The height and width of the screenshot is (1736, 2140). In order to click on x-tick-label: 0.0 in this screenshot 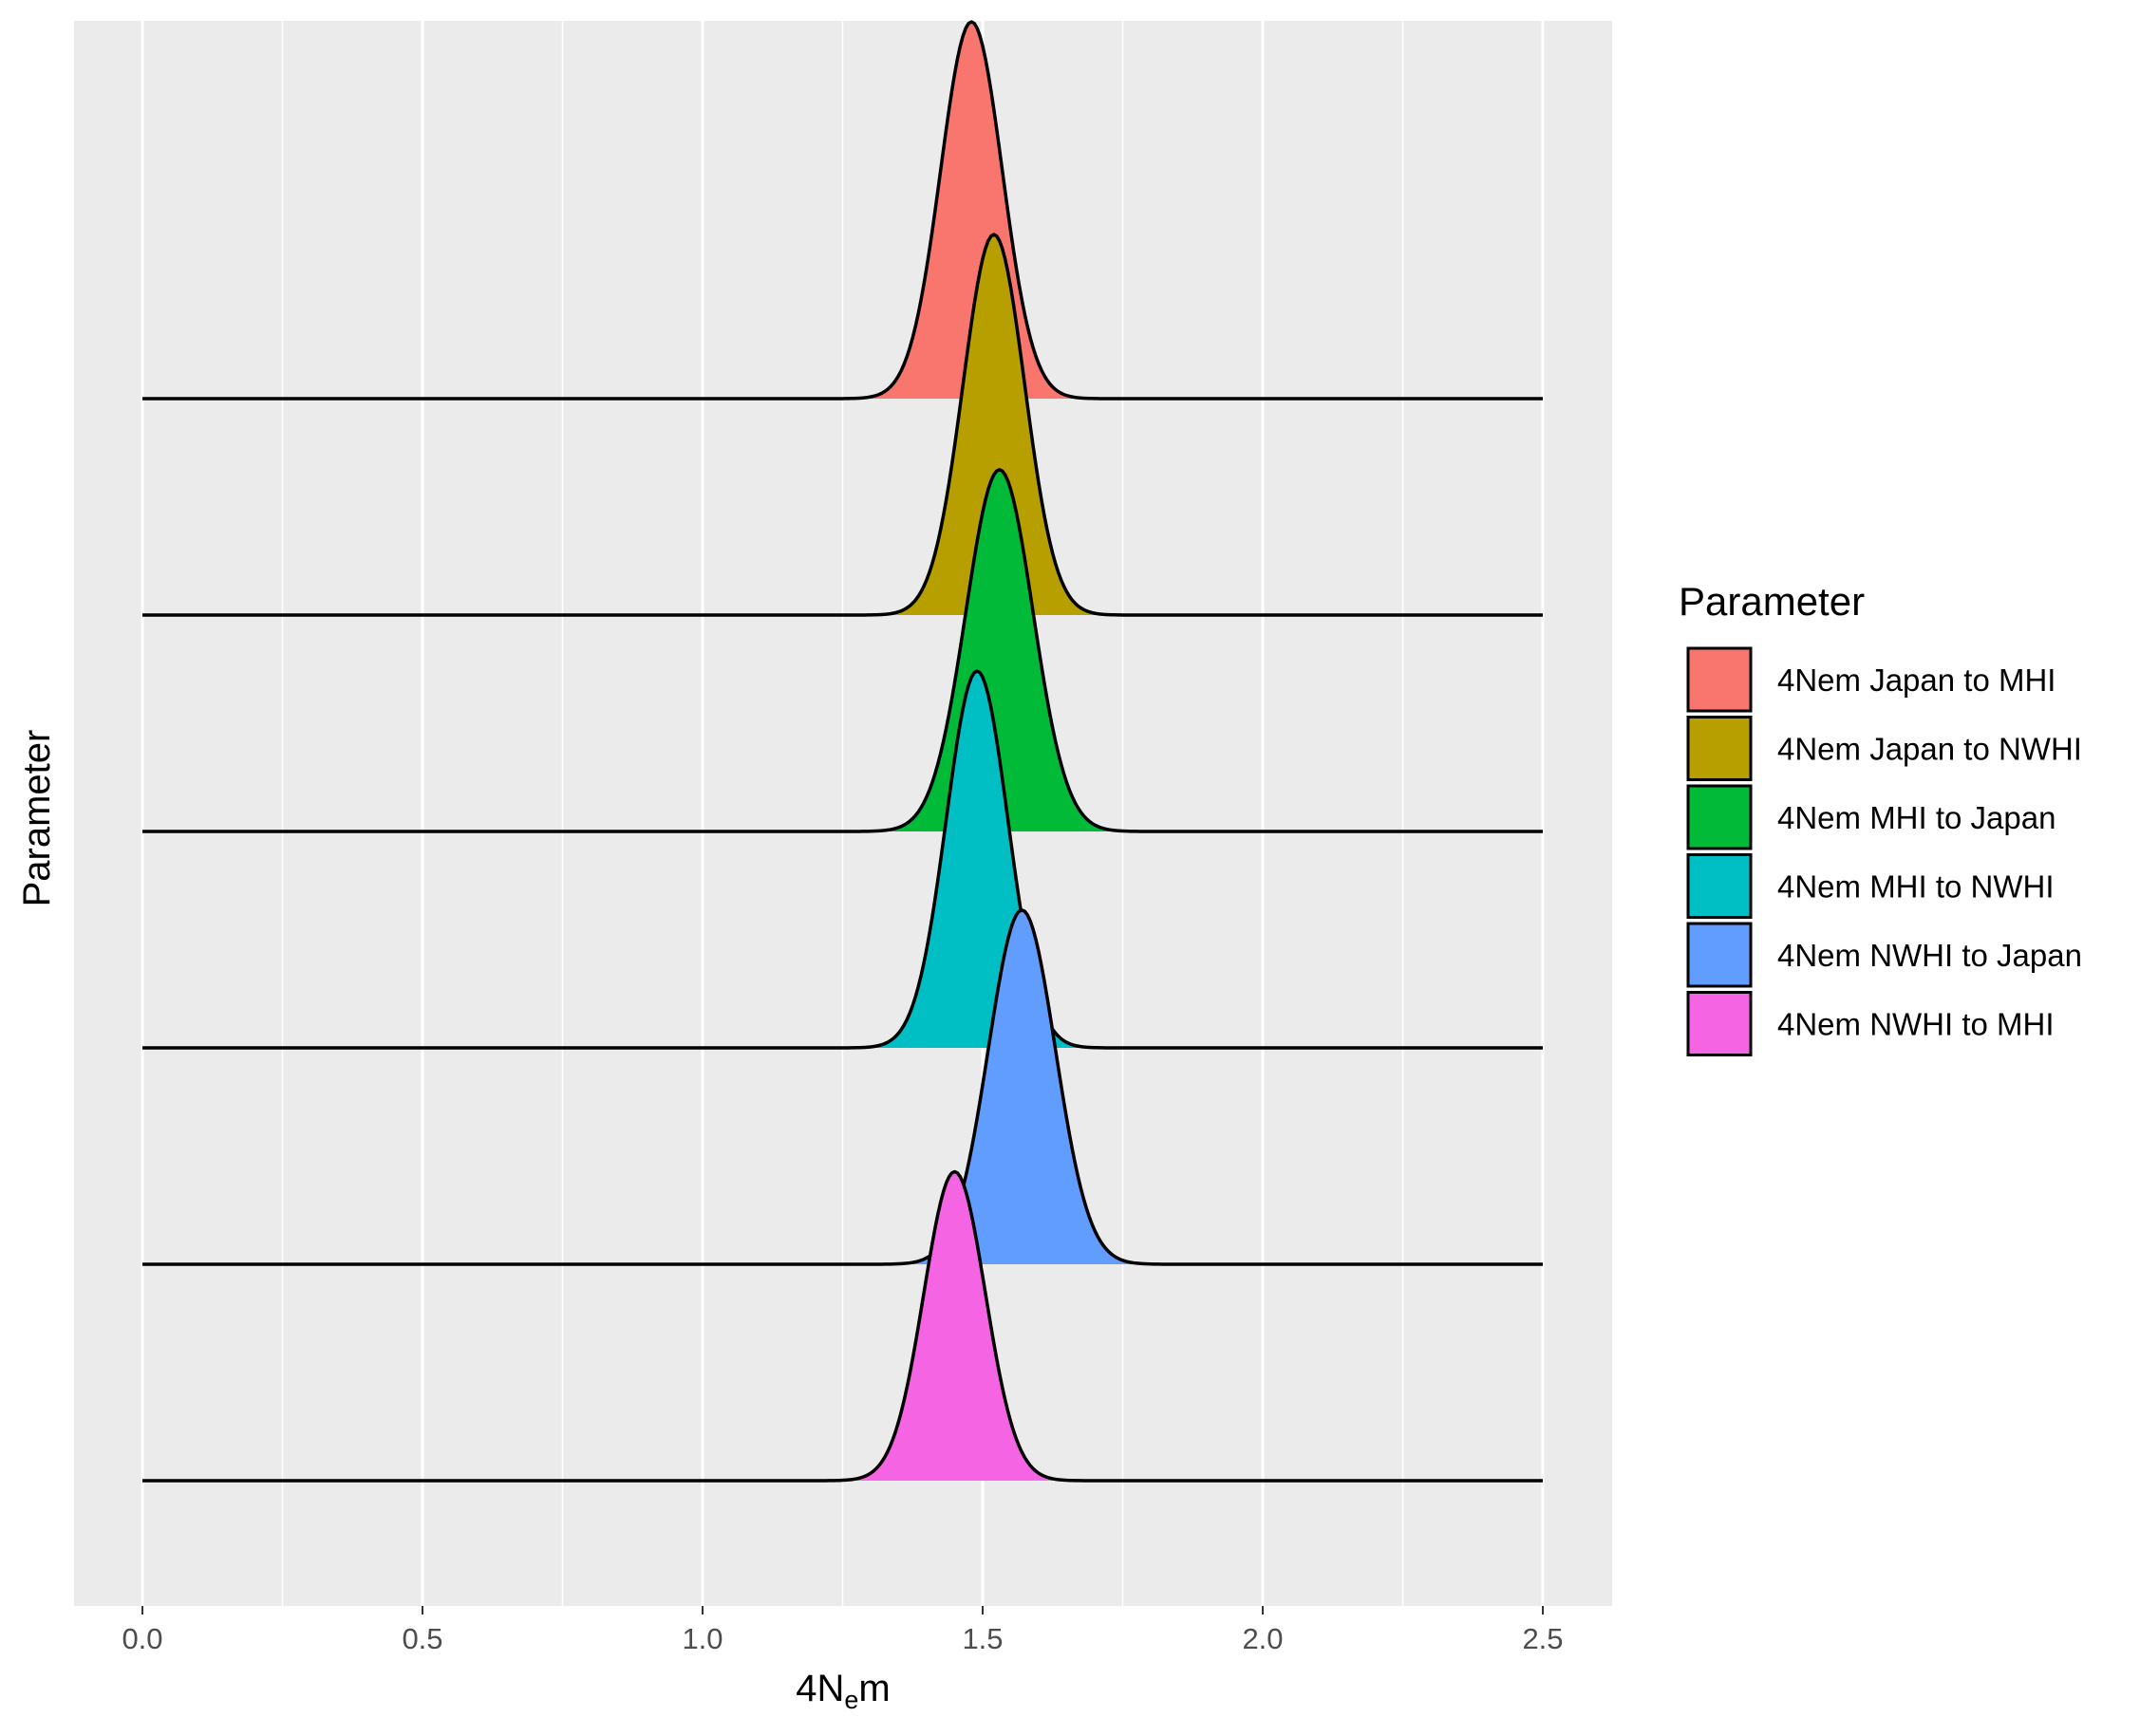, I will do `click(142, 1638)`.